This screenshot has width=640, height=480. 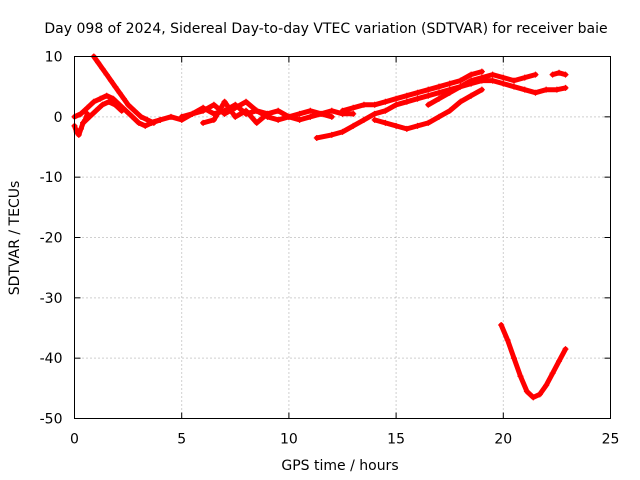 What do you see at coordinates (396, 440) in the screenshot?
I see `x-tick-label: 15` at bounding box center [396, 440].